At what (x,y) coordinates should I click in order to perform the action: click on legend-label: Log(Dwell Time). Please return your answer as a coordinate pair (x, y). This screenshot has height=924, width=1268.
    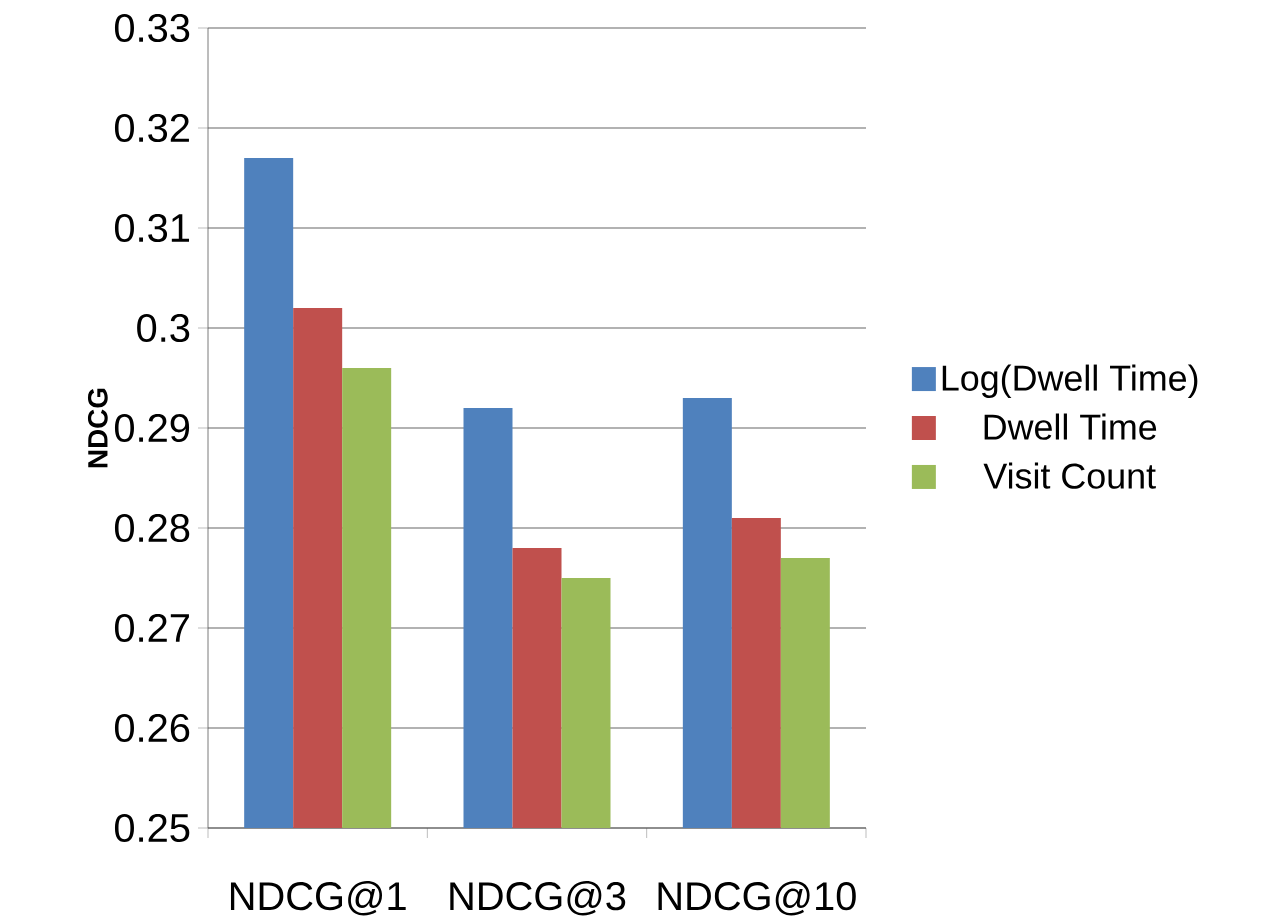
    Looking at the image, I should click on (1070, 381).